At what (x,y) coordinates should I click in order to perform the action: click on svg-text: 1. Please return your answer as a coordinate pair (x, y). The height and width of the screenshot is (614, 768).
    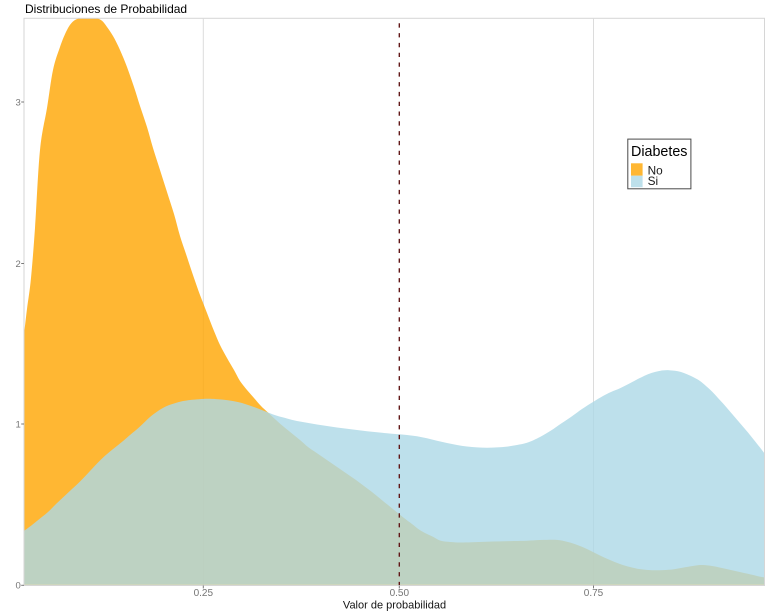
    Looking at the image, I should click on (18, 424).